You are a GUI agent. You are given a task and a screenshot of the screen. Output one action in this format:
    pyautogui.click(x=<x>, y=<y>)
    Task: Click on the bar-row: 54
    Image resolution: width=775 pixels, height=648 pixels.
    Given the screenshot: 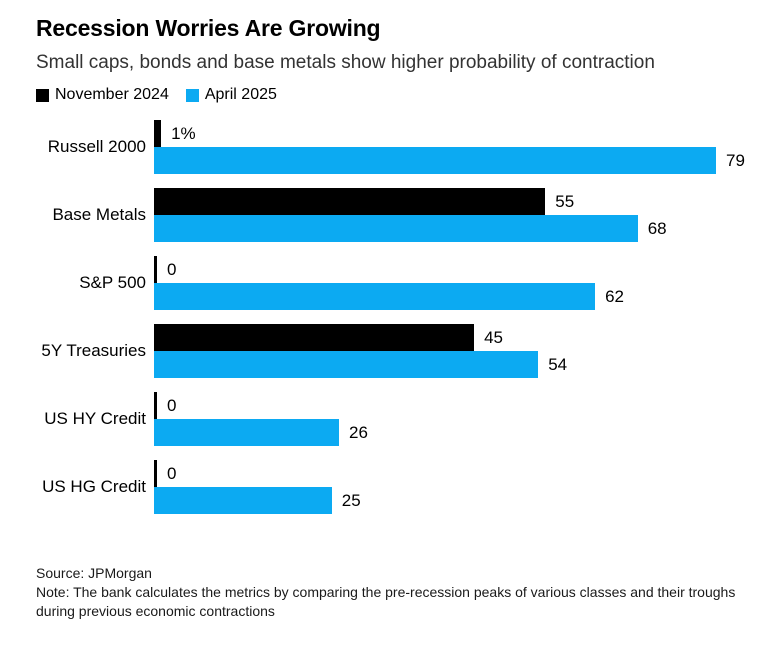 What is the action you would take?
    pyautogui.click(x=464, y=364)
    